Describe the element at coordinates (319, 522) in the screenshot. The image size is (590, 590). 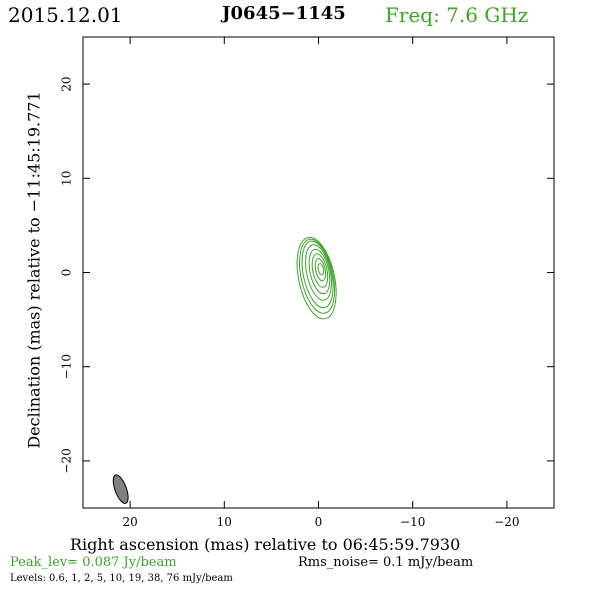
I see `x-tick-label: 0` at that location.